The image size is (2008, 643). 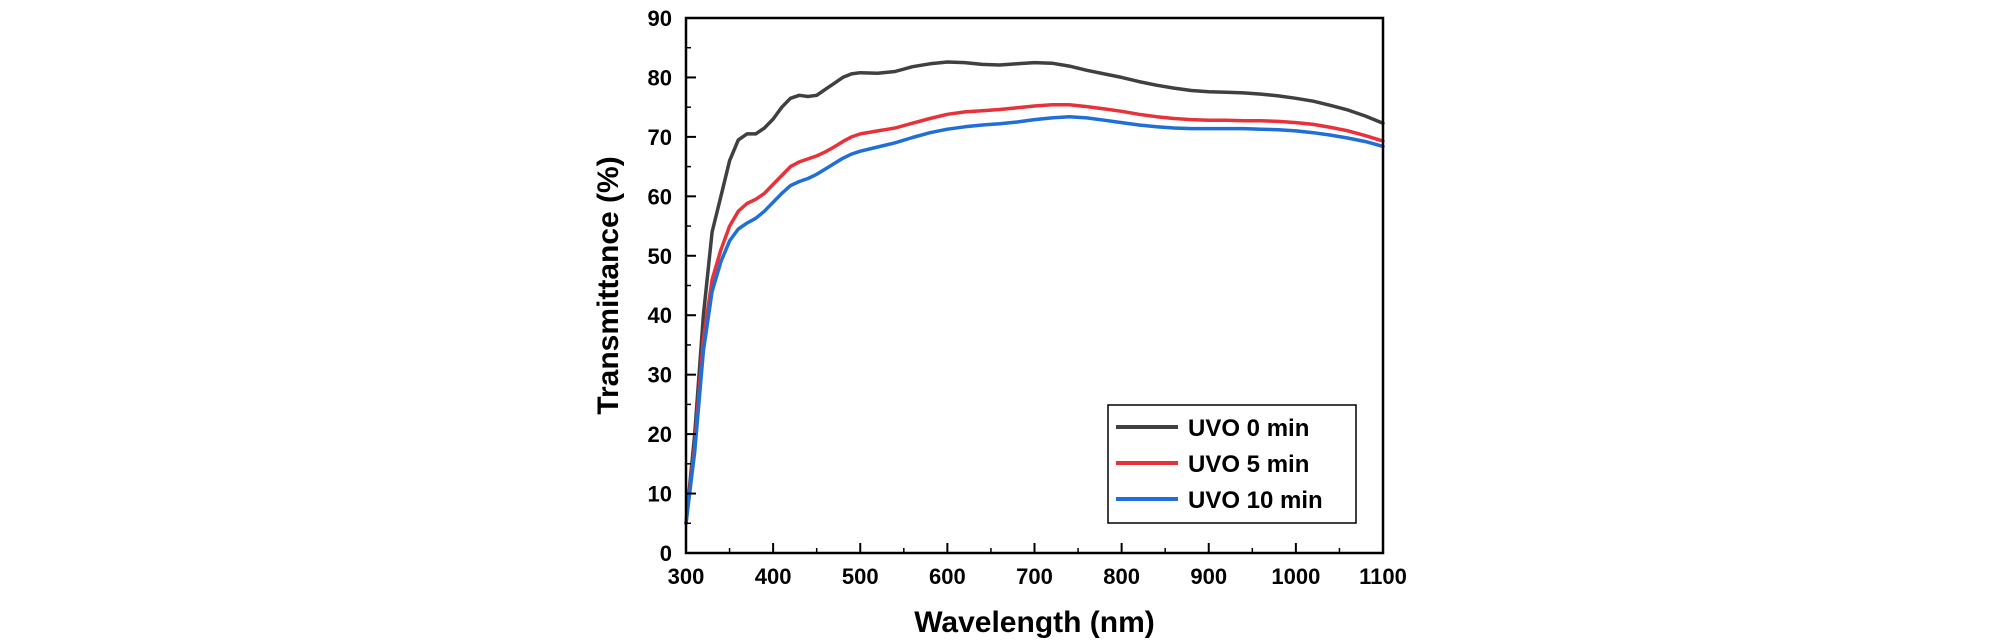 What do you see at coordinates (1295, 576) in the screenshot?
I see `x-tick-label: 1000` at bounding box center [1295, 576].